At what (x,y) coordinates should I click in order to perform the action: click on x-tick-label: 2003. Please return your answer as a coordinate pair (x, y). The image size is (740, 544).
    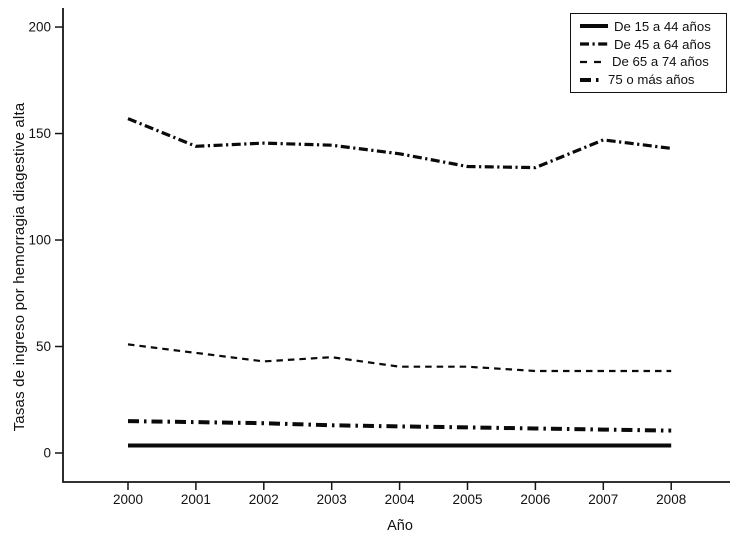
    Looking at the image, I should click on (332, 499).